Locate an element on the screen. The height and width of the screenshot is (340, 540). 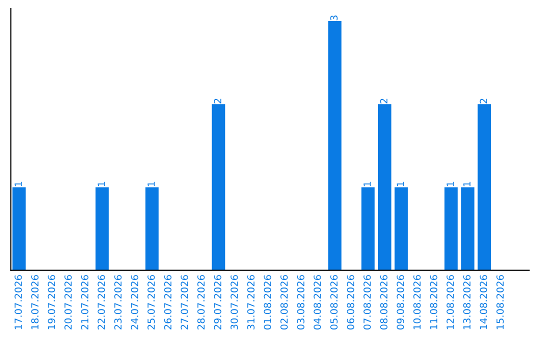
x-tick-label: 14.08.2026 is located at coordinates (484, 302).